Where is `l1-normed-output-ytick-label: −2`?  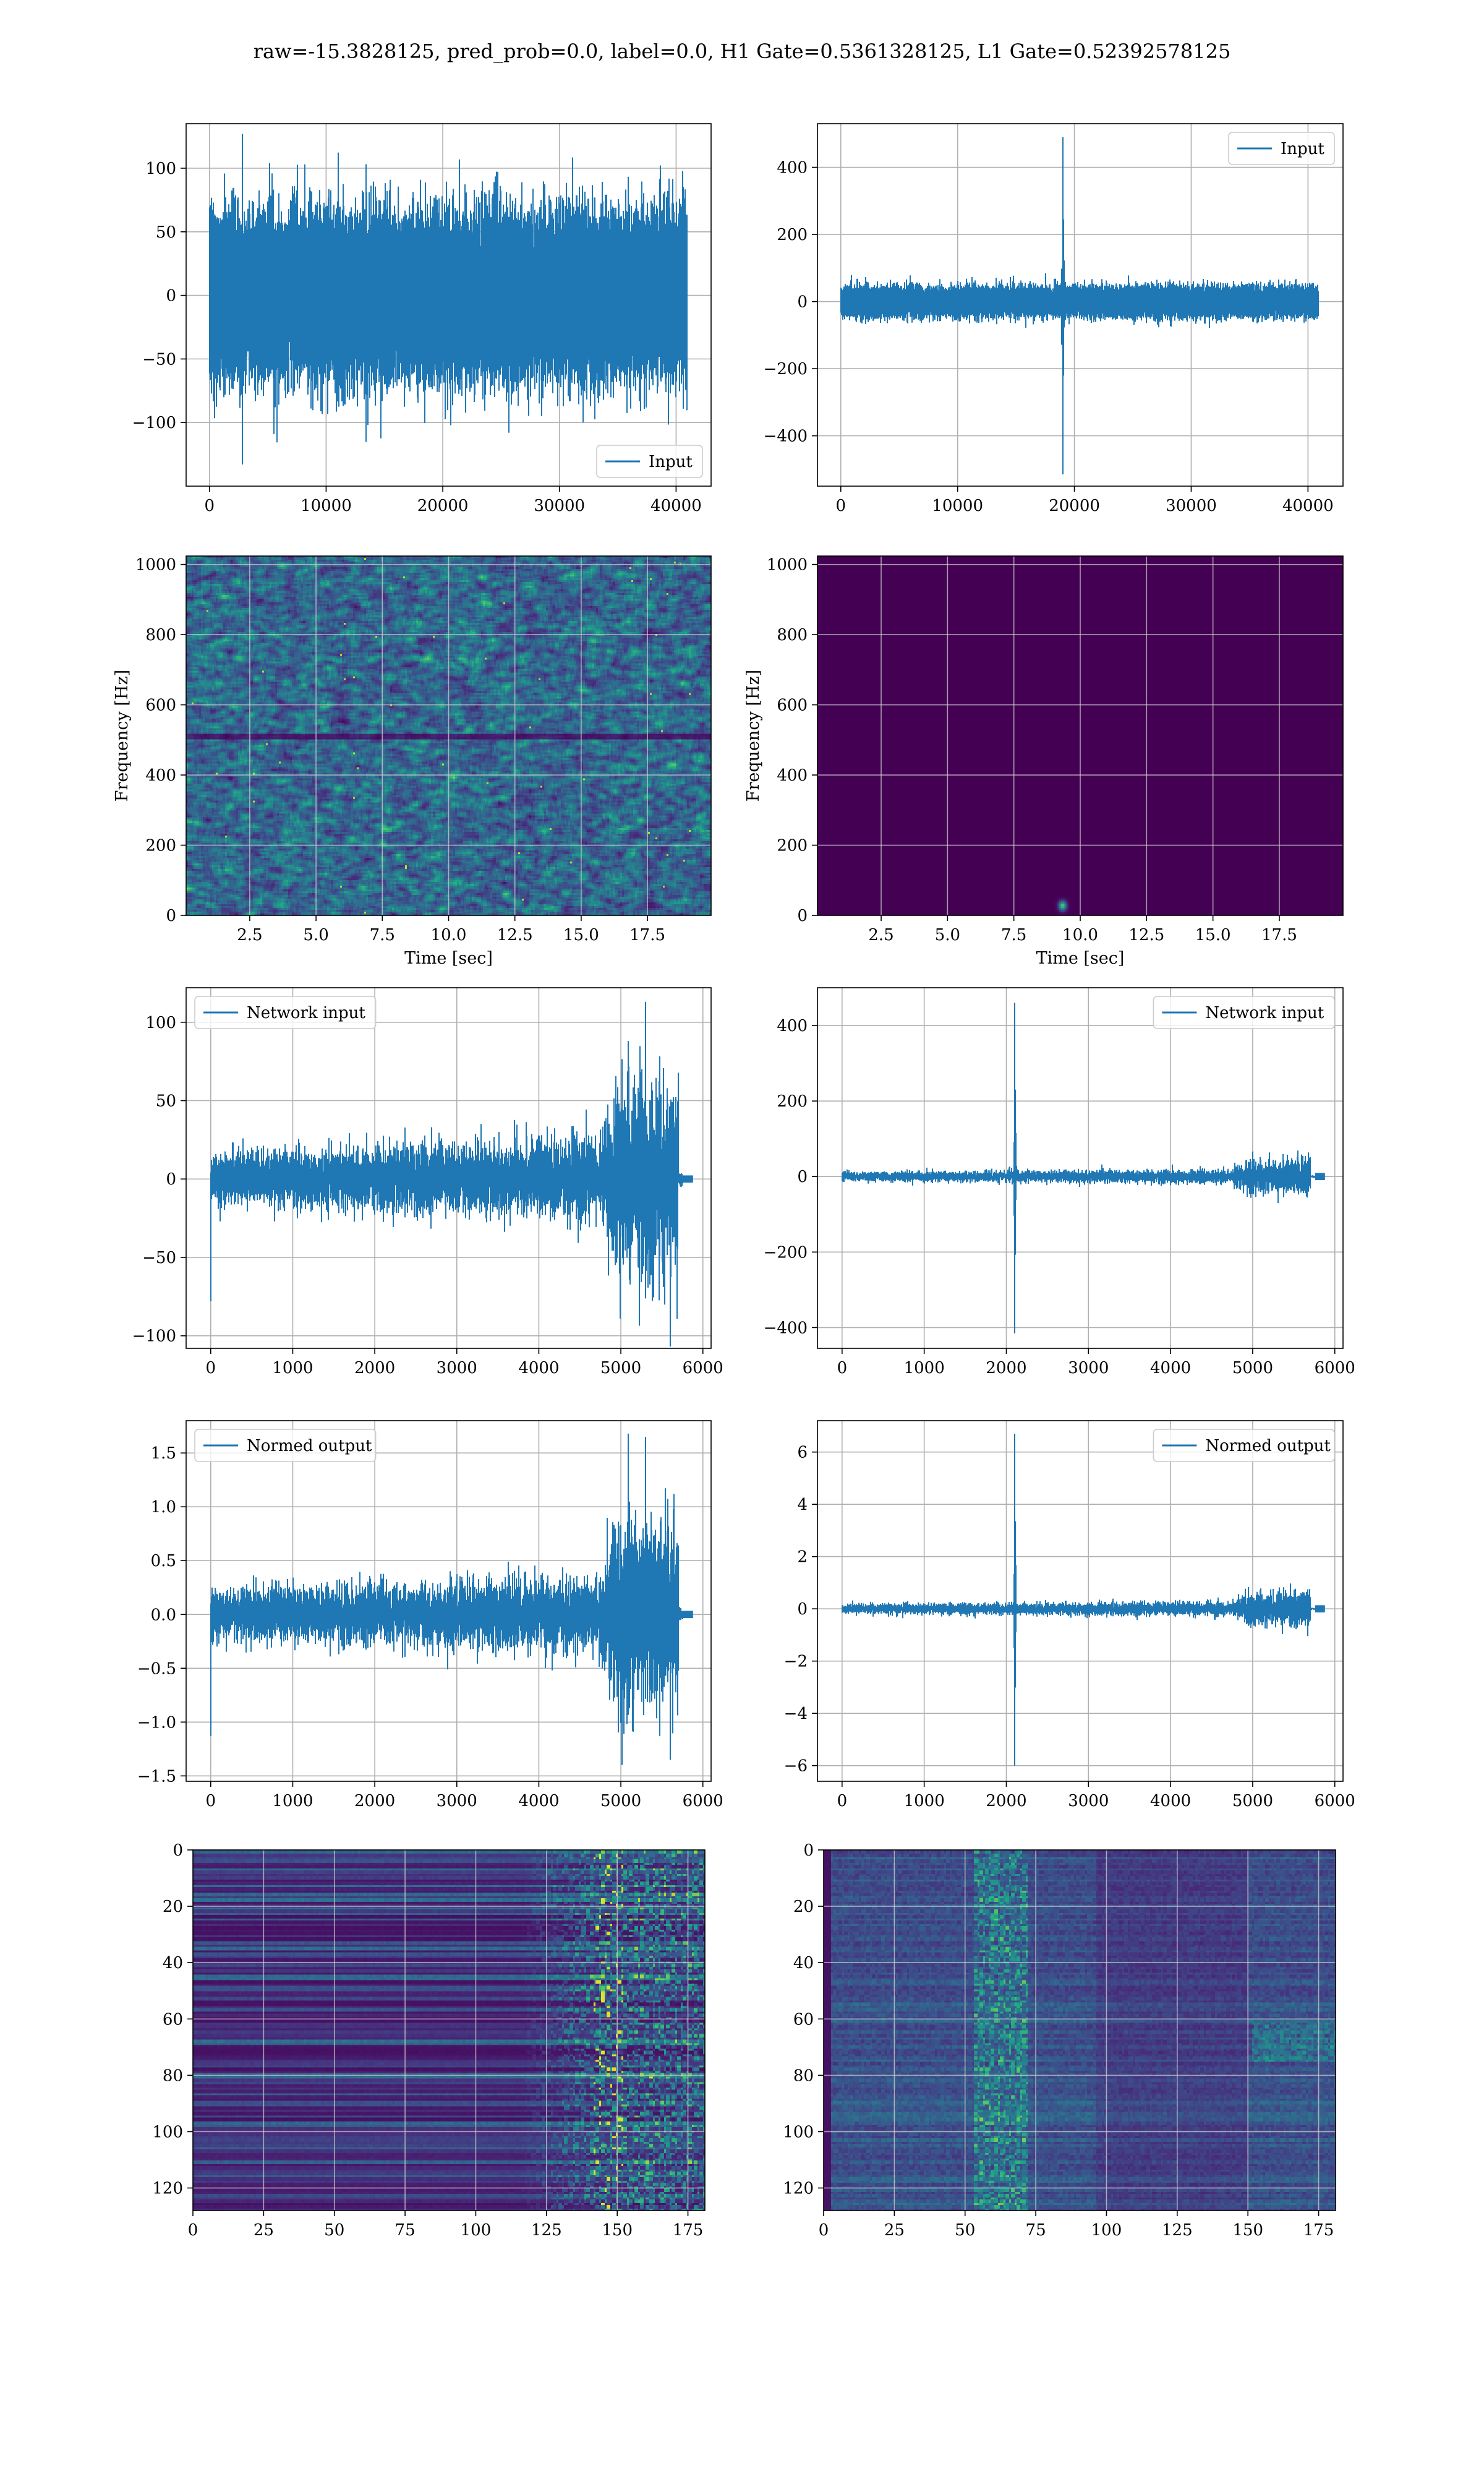 l1-normed-output-ytick-label: −2 is located at coordinates (796, 1662).